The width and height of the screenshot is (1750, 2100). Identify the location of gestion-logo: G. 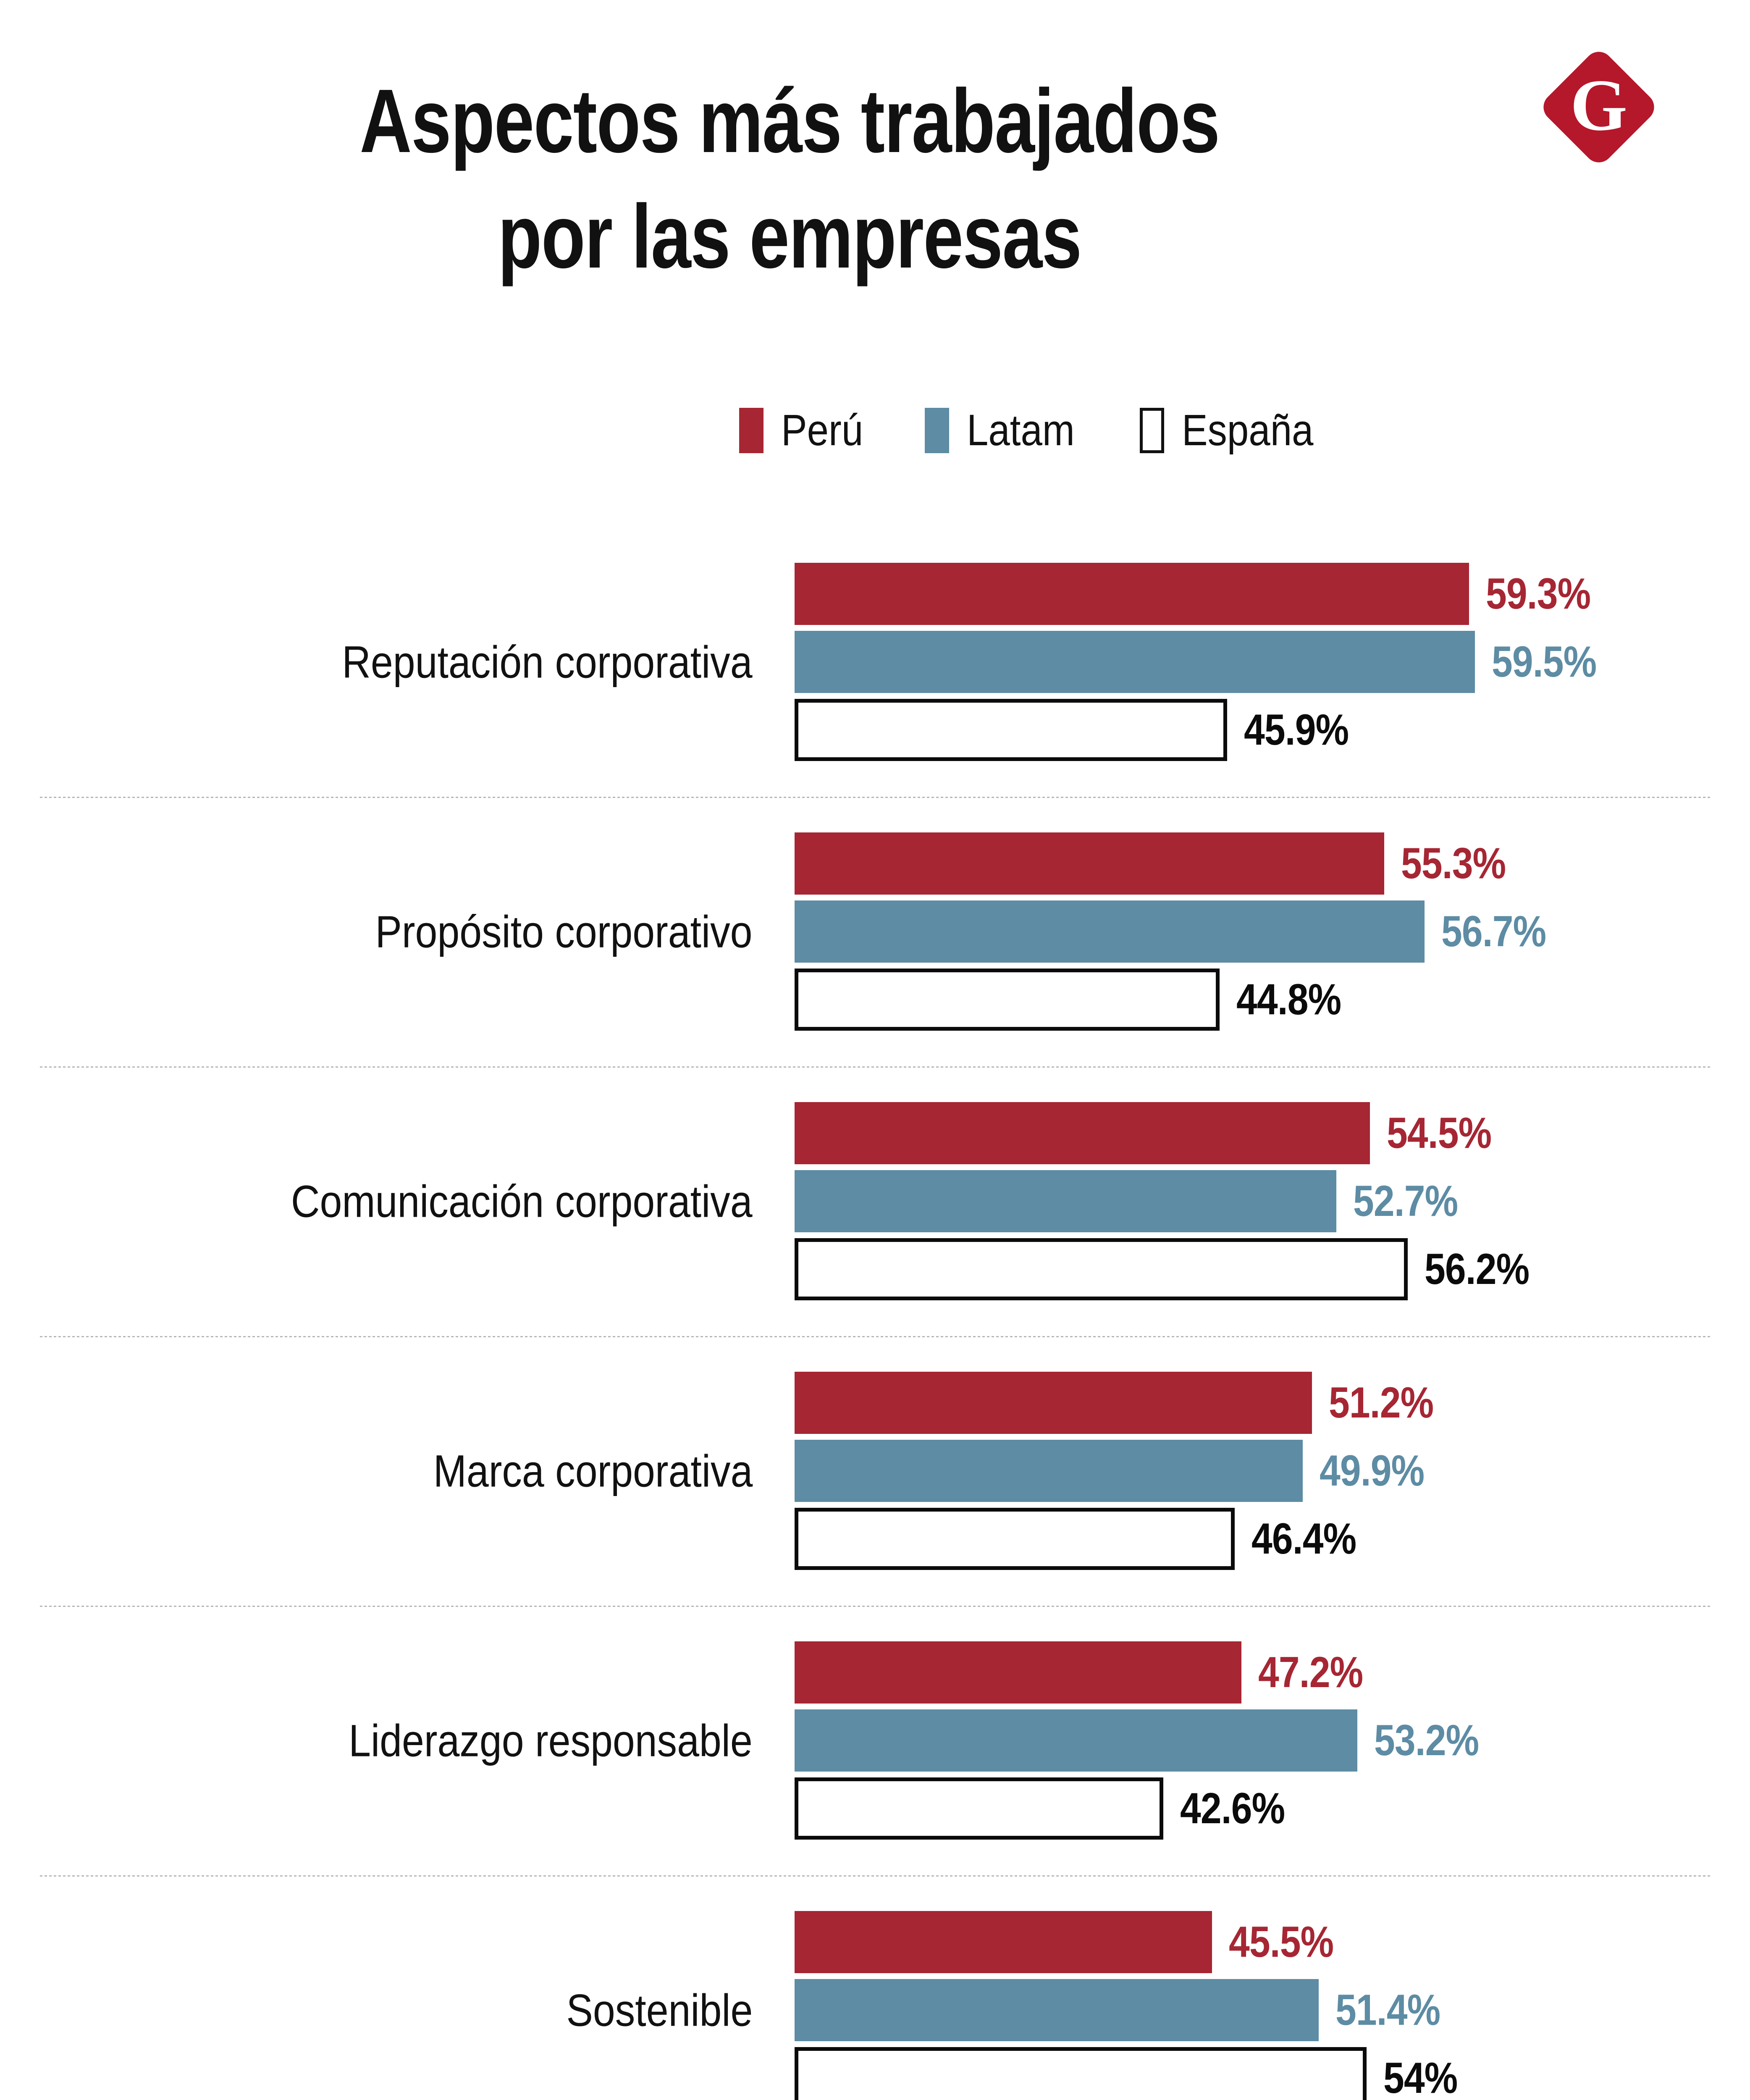
(1598, 107).